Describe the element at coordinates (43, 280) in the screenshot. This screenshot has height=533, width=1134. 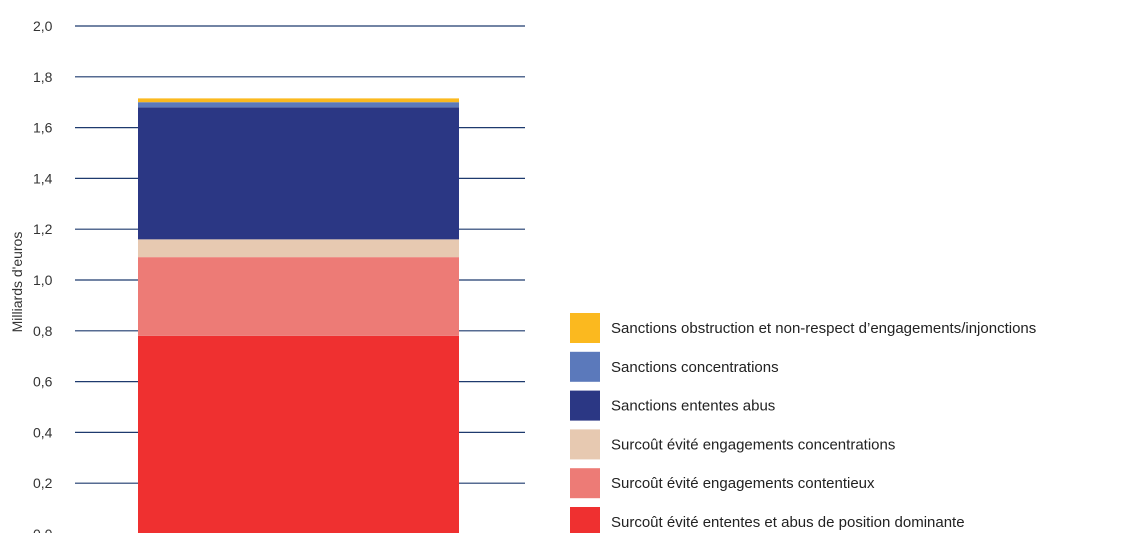
I see `y-tick-label: 1,0` at that location.